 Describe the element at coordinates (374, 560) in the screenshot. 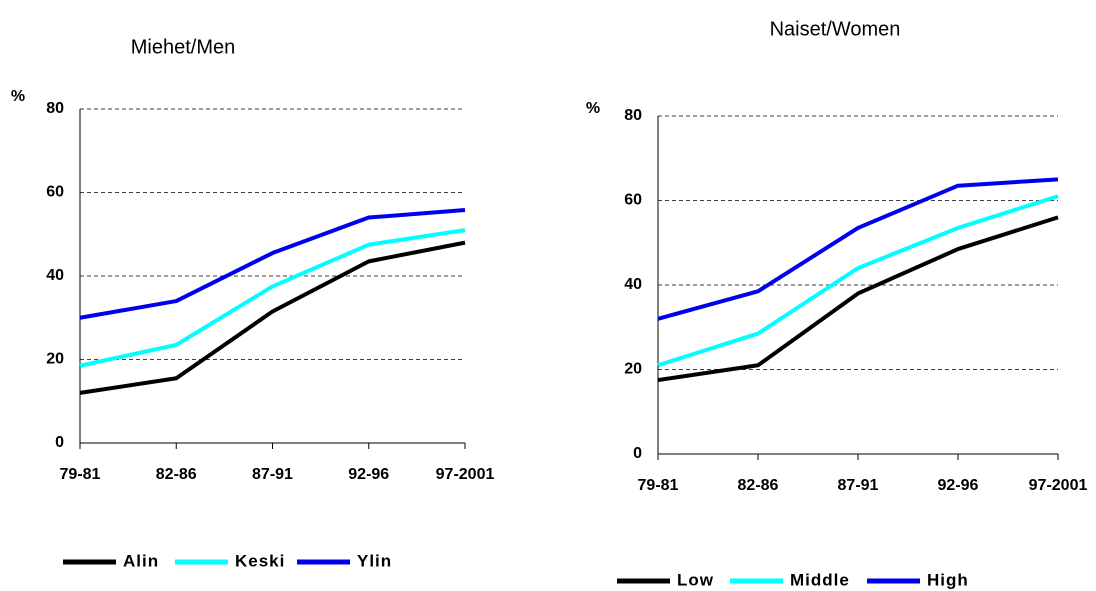

I see `legend-label: Ylin` at that location.